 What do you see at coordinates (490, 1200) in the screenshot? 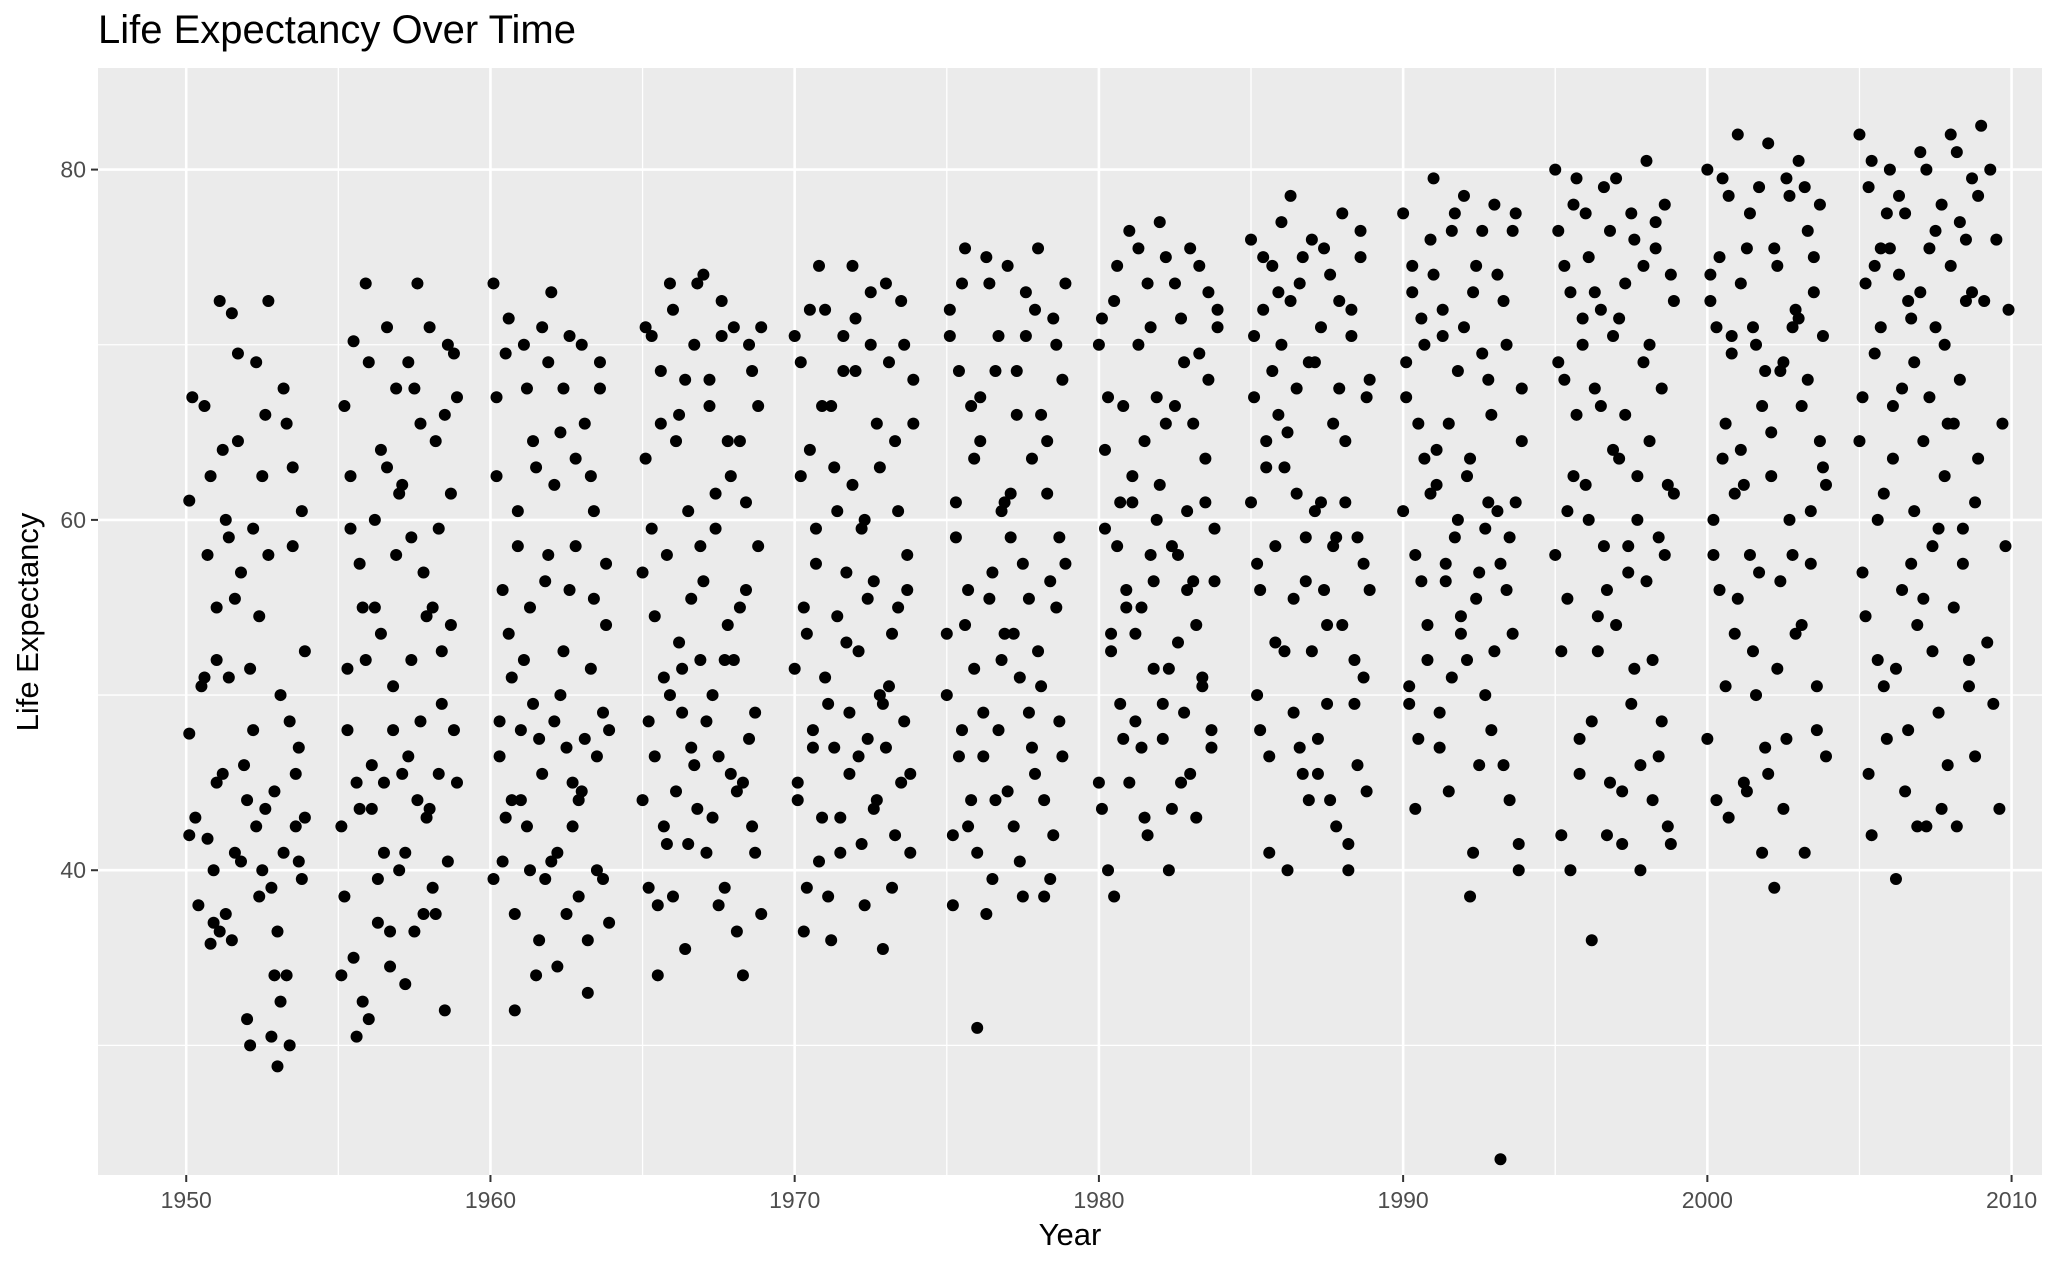
I see `x-tick-label: 1960` at bounding box center [490, 1200].